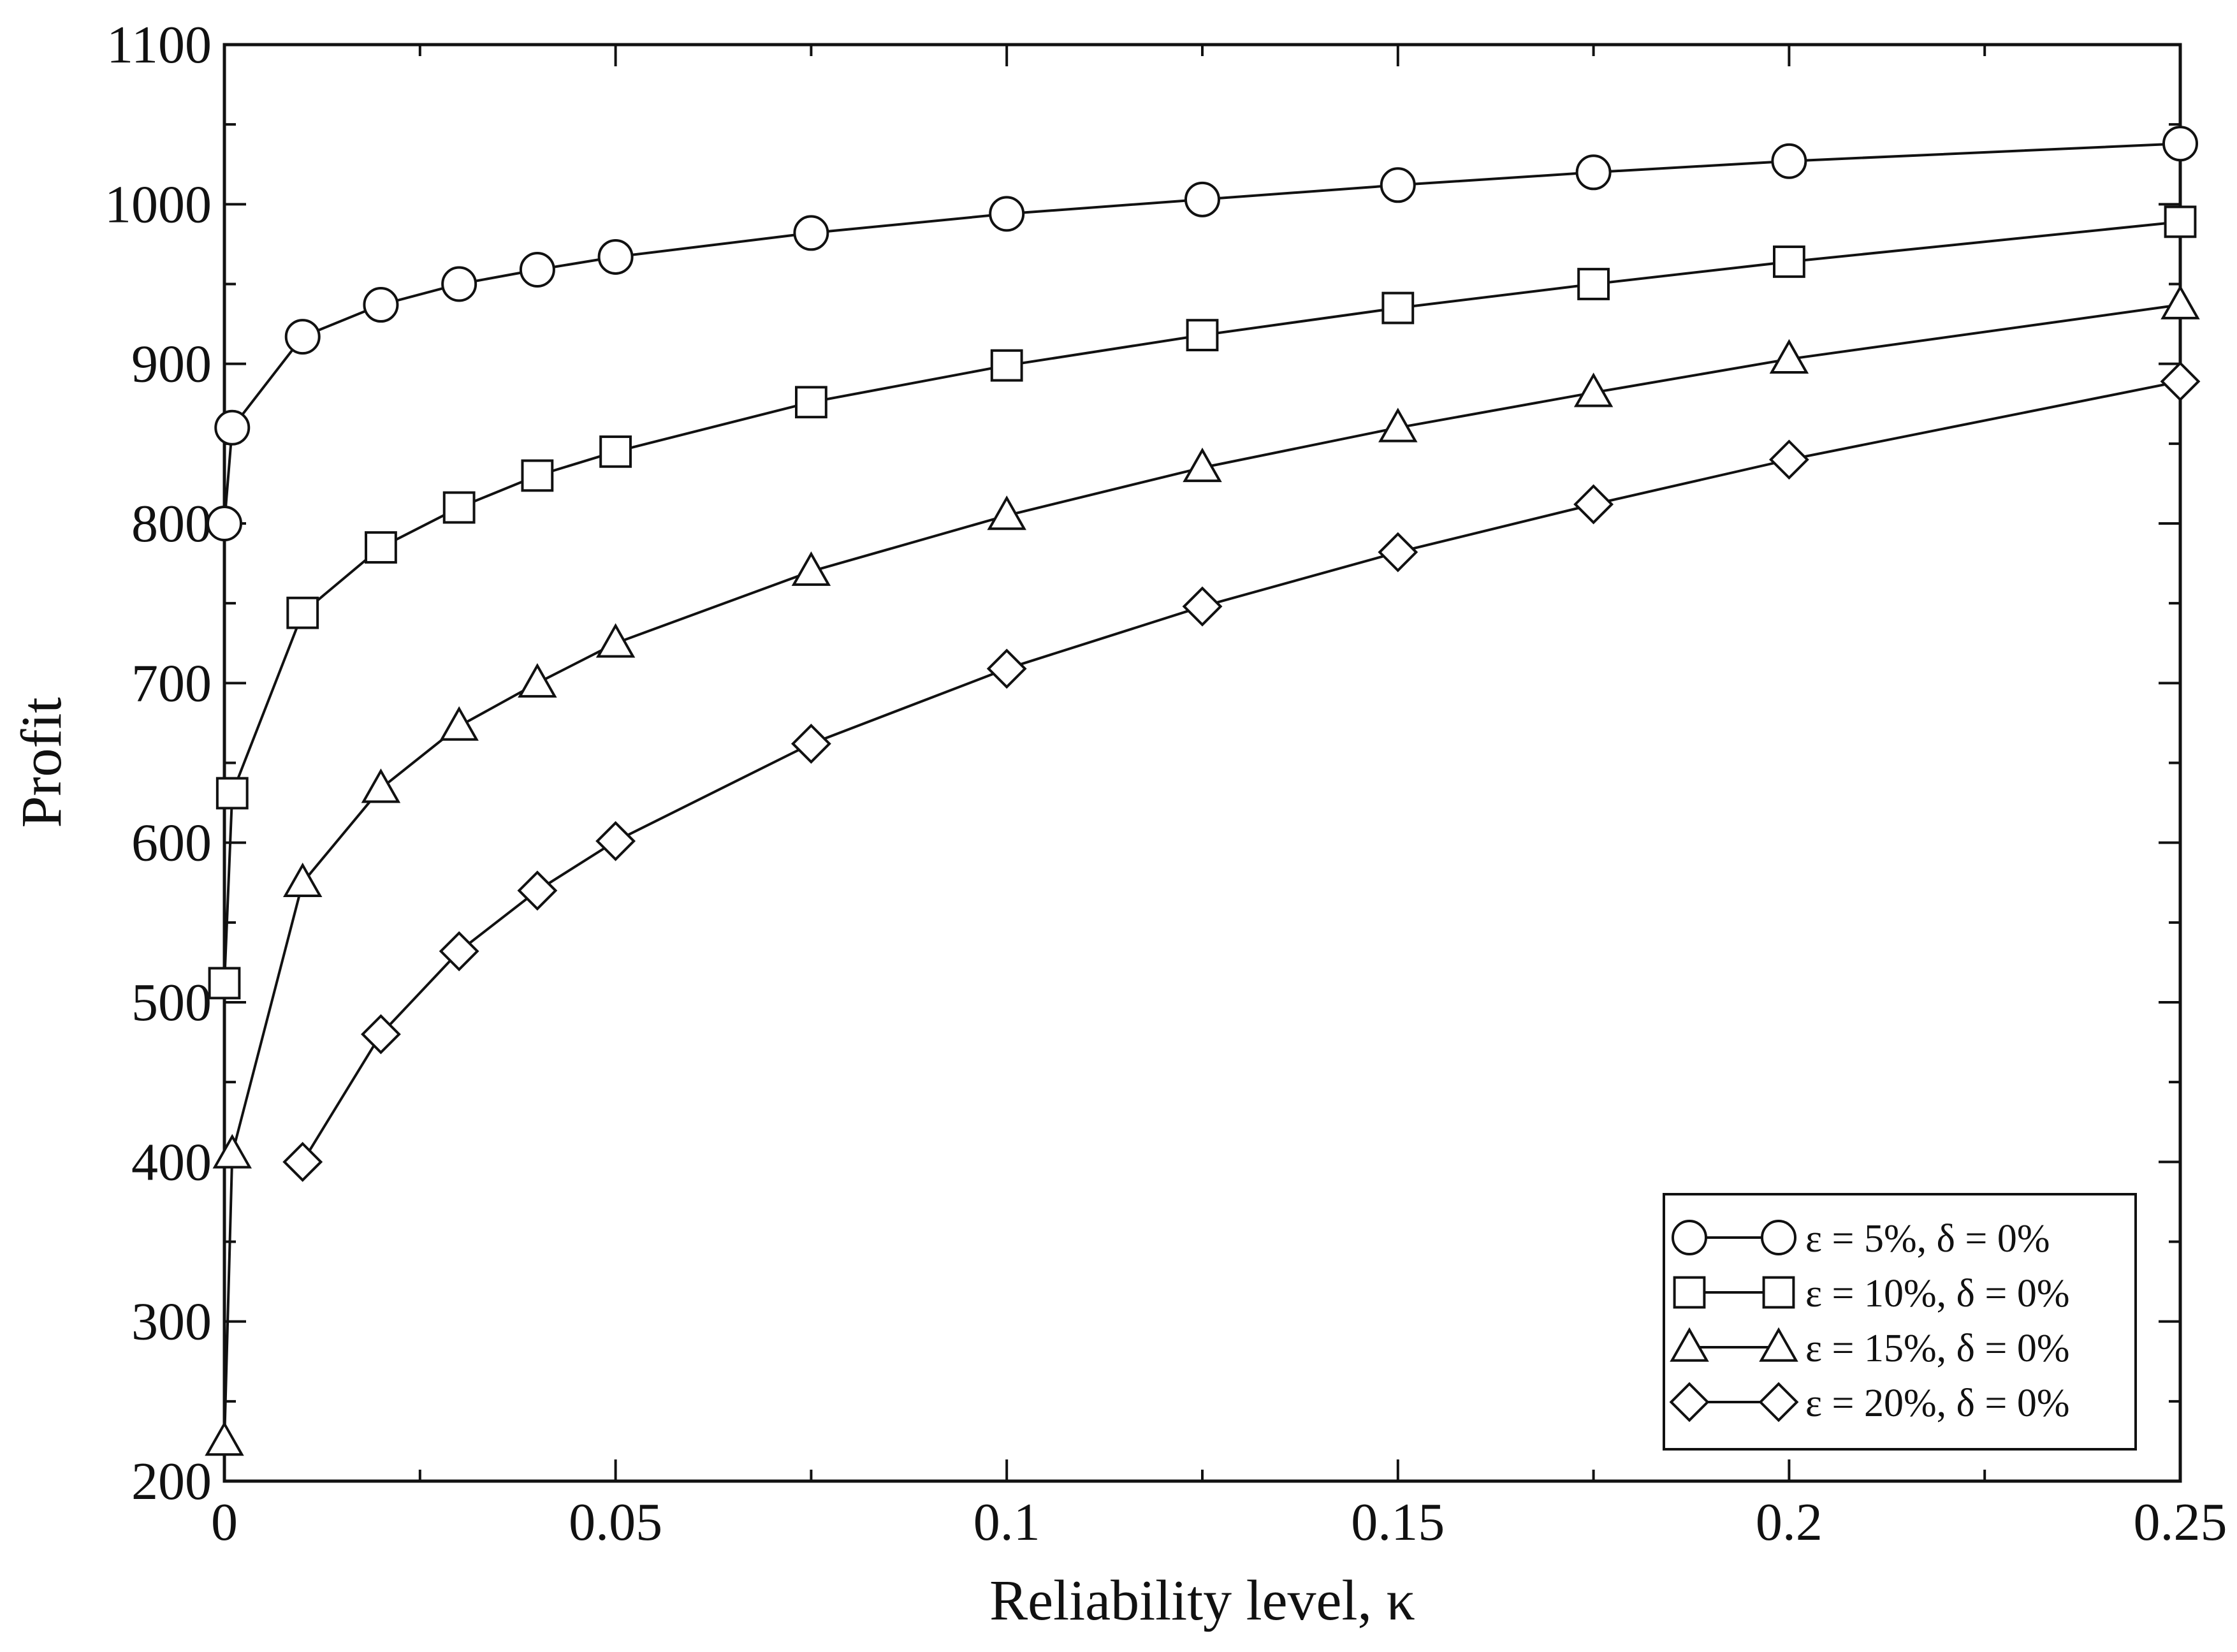 The height and width of the screenshot is (1652, 2237). I want to click on y-tick-label: 900, so click(171, 364).